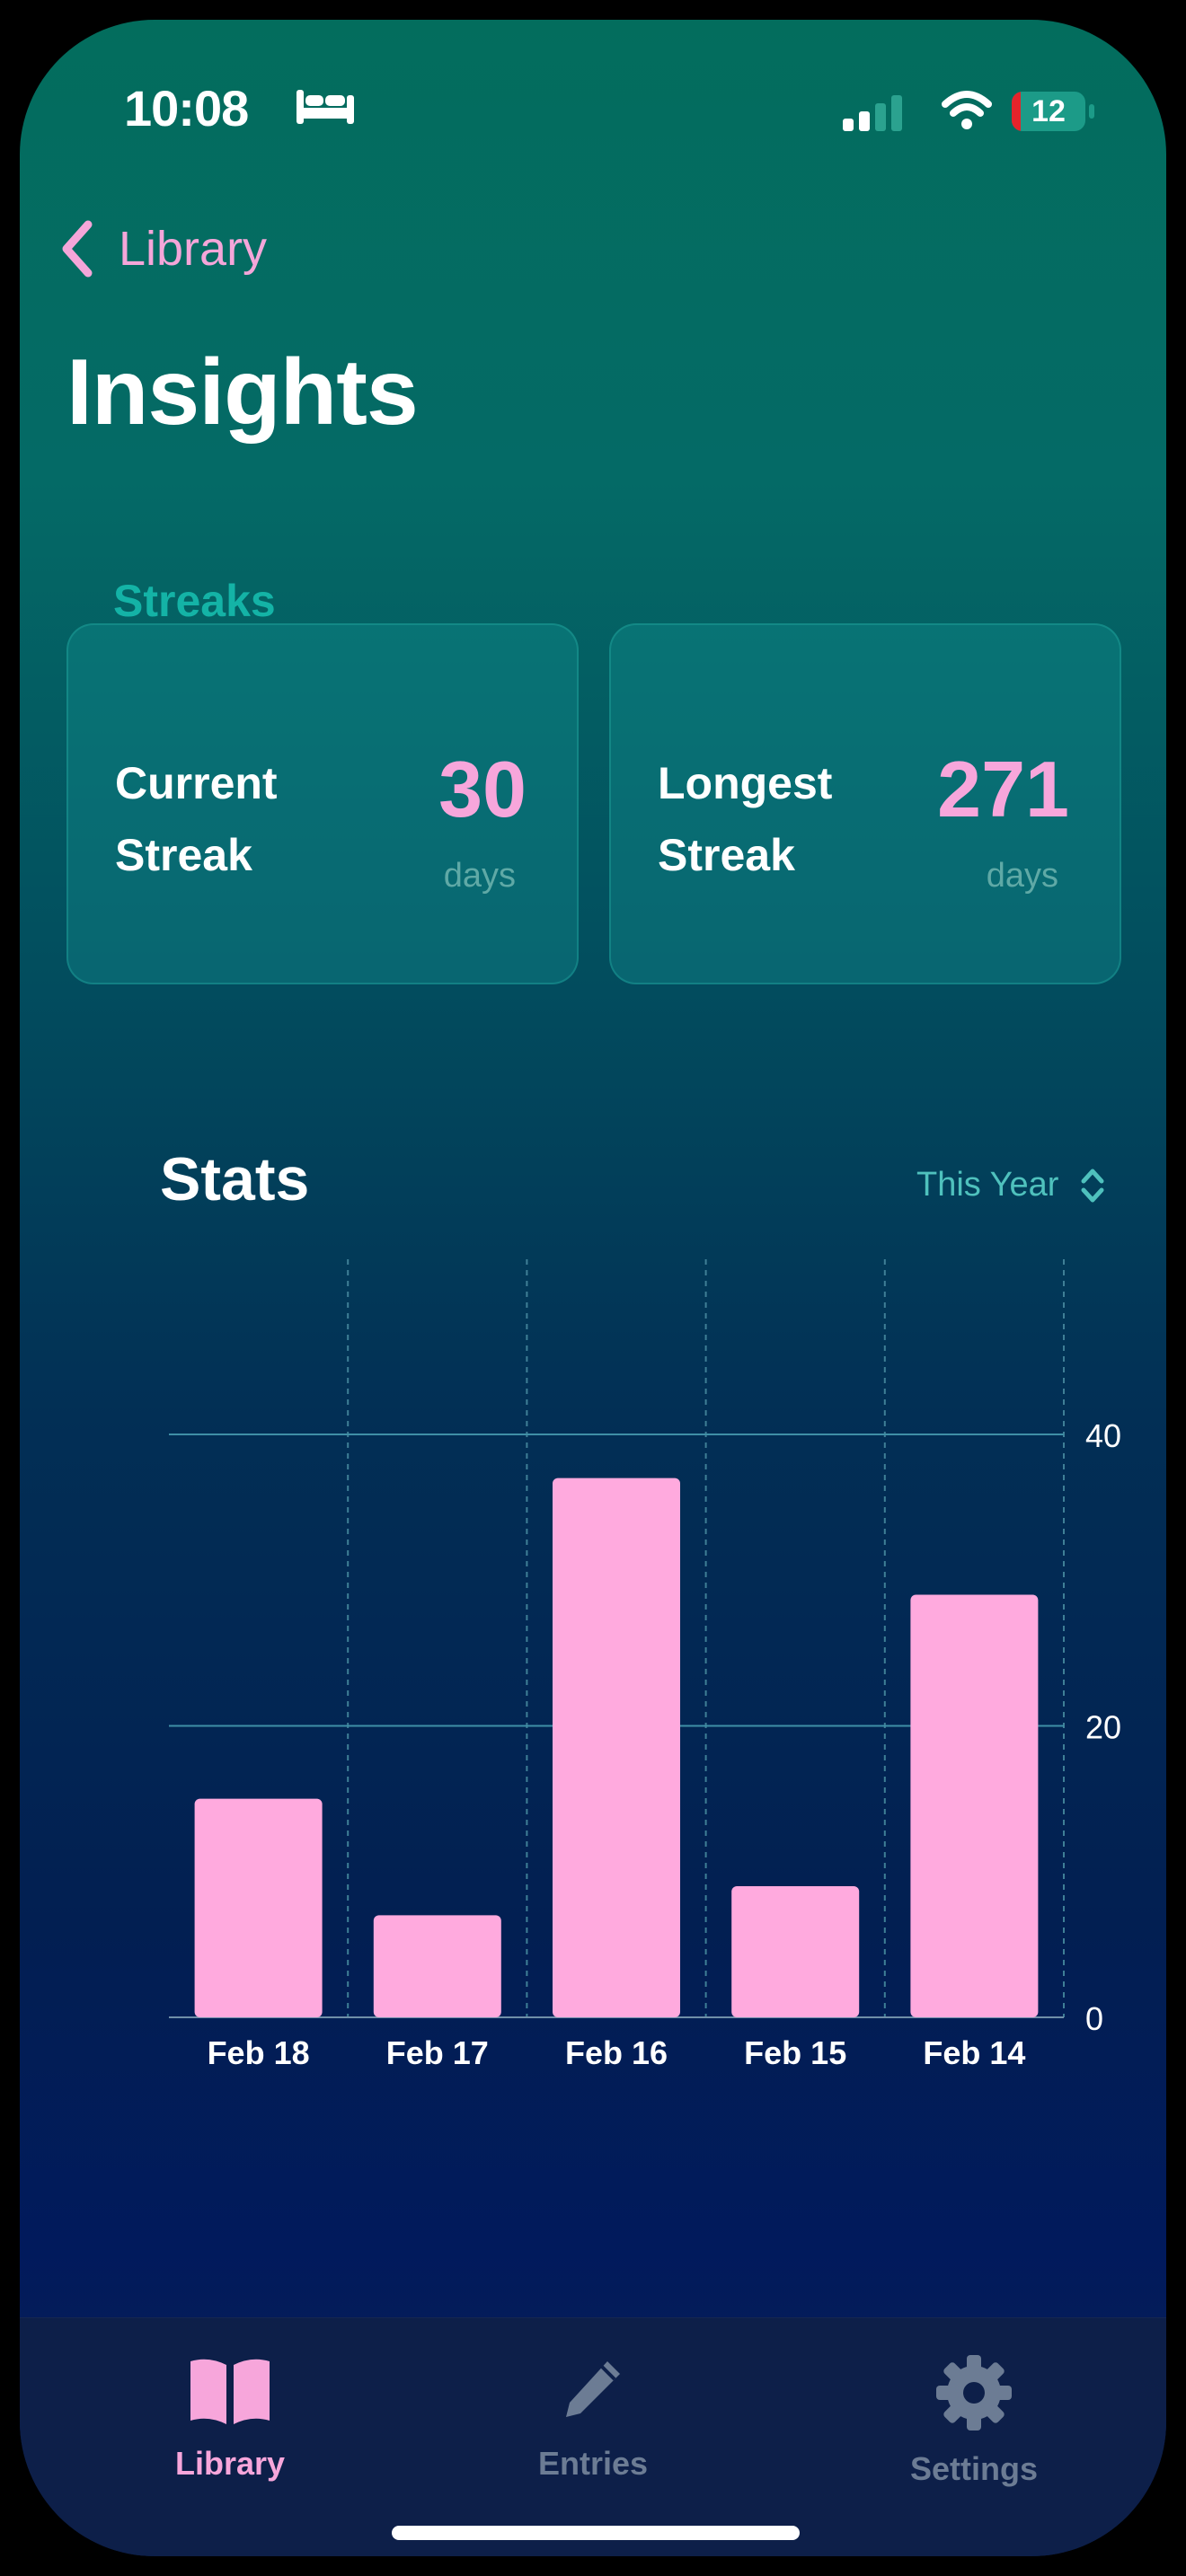  What do you see at coordinates (230, 2391) in the screenshot?
I see `book-icon` at bounding box center [230, 2391].